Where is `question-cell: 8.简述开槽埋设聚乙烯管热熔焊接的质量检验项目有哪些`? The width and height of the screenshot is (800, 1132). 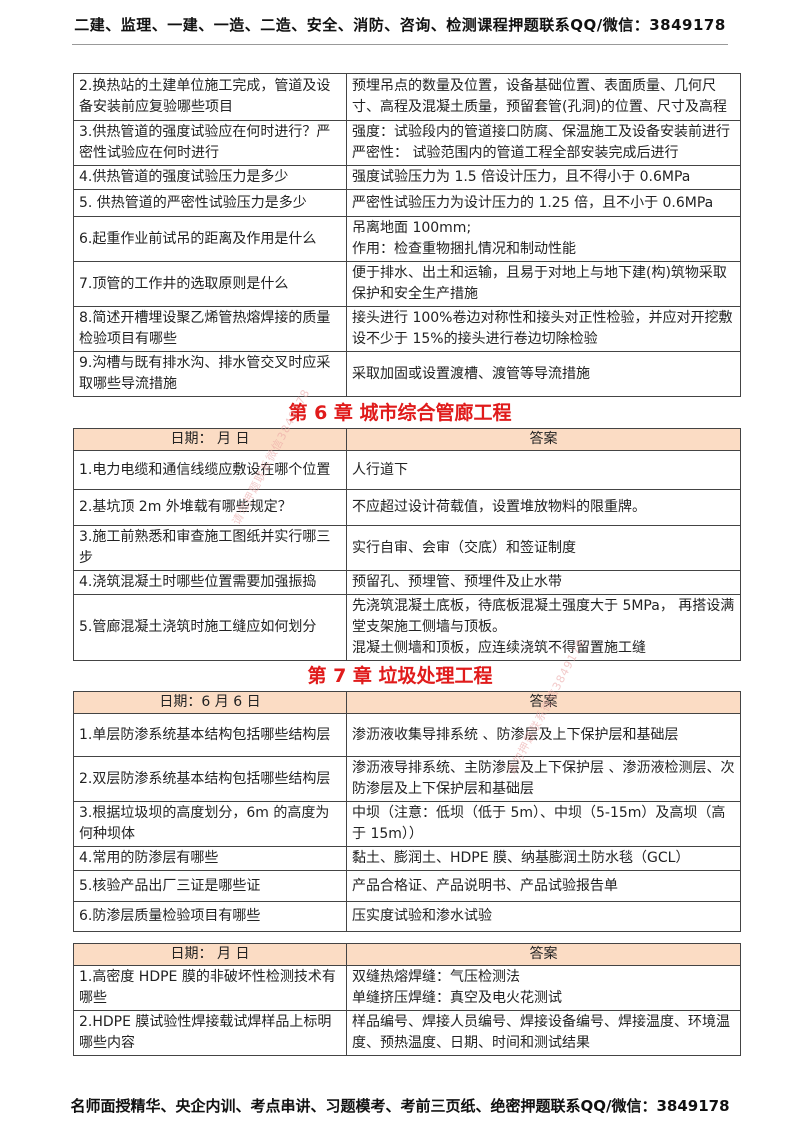 question-cell: 8.简述开槽埋设聚乙烯管热熔焊接的质量检验项目有哪些 is located at coordinates (210, 329).